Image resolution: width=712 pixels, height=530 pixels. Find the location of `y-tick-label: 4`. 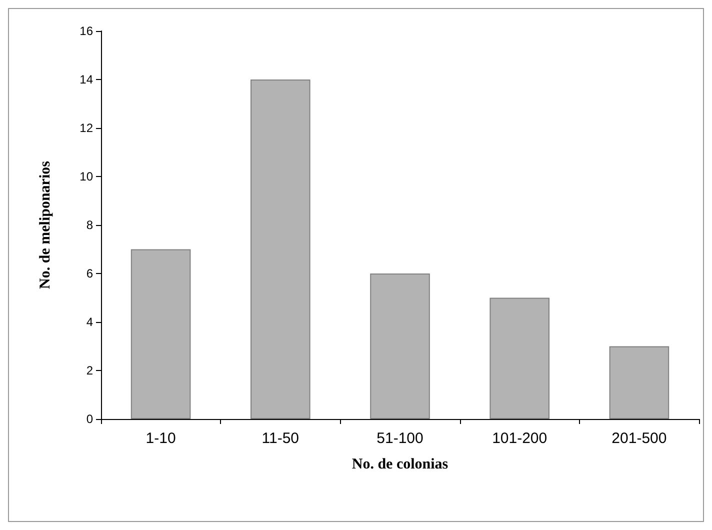

y-tick-label: 4 is located at coordinates (90, 322).